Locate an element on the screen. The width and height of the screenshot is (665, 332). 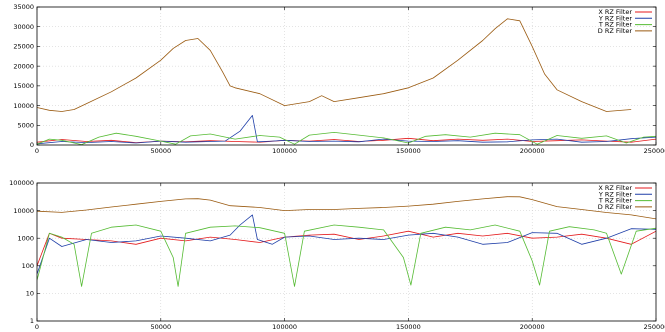
y-tick-label: 35000 is located at coordinates (23, 7).